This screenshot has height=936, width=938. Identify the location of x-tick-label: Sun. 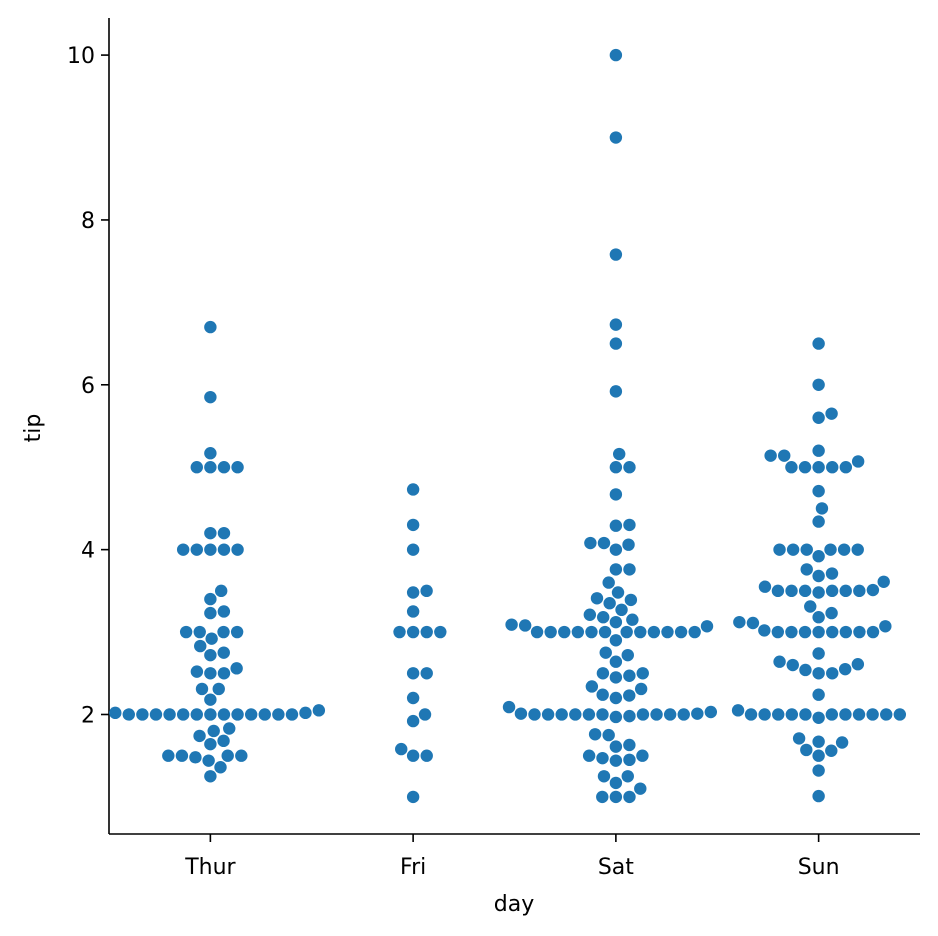
(819, 867).